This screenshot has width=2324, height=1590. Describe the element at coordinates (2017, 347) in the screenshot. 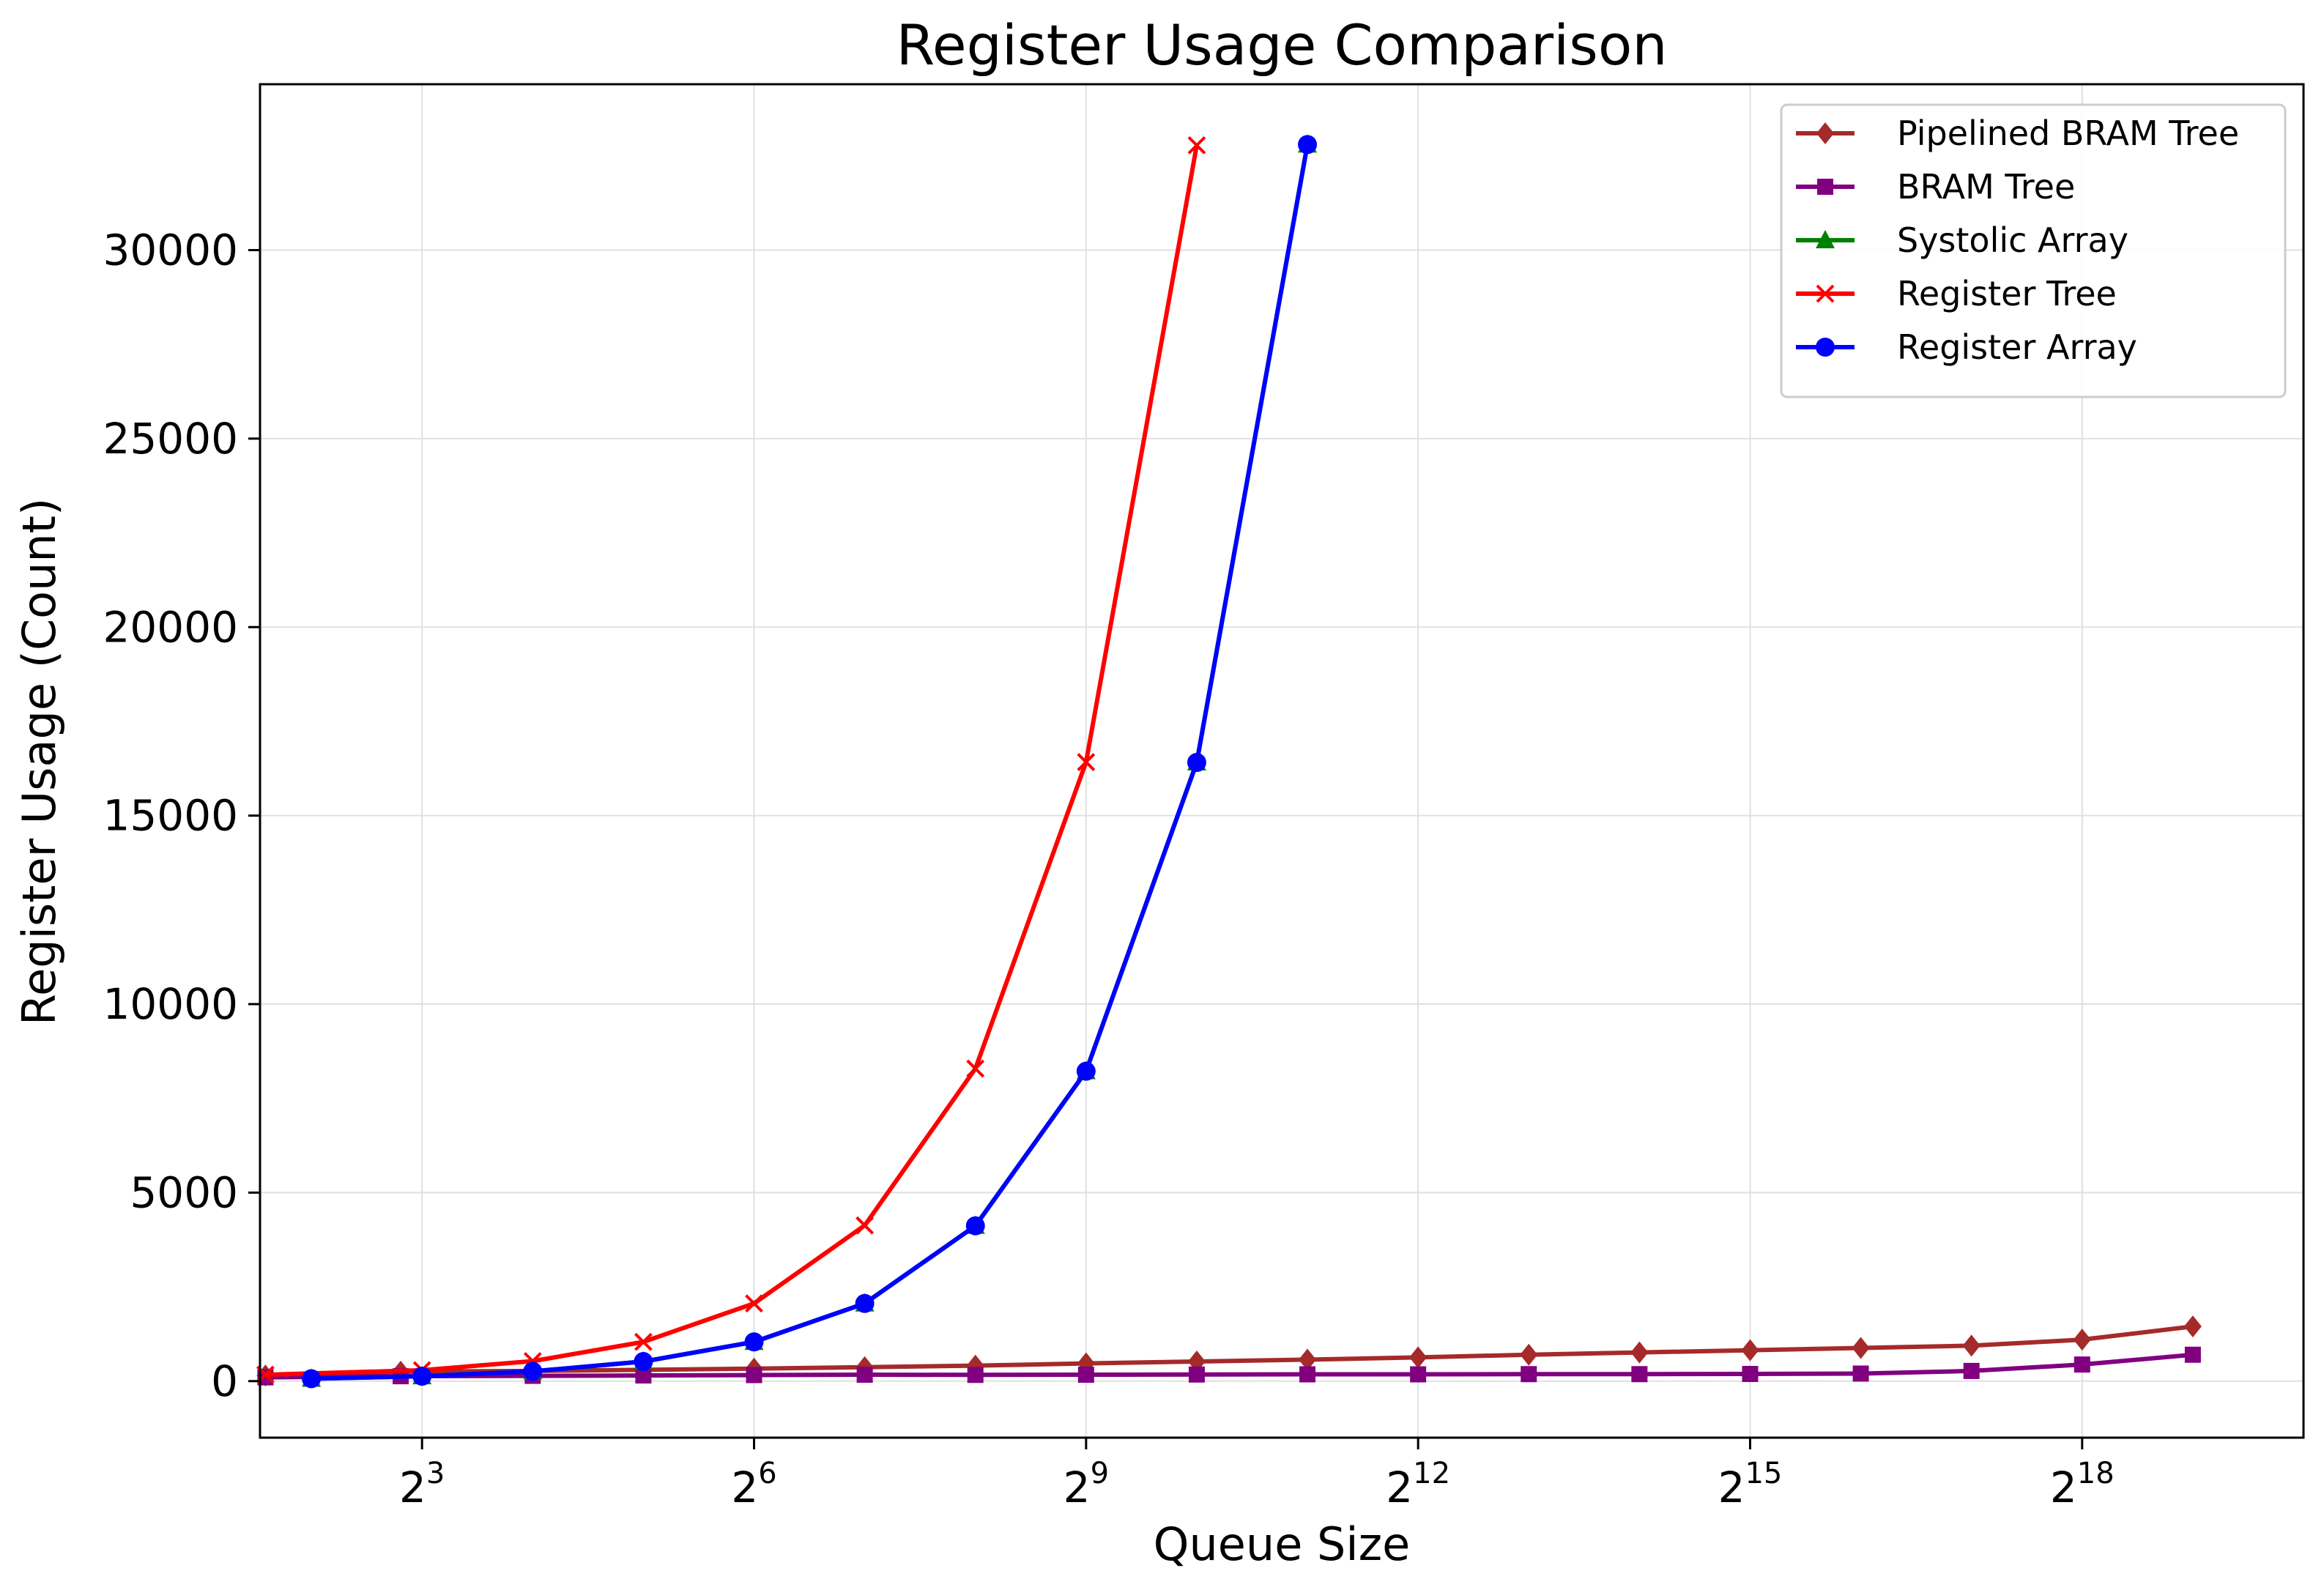

I see `legend-label: Register Array` at that location.